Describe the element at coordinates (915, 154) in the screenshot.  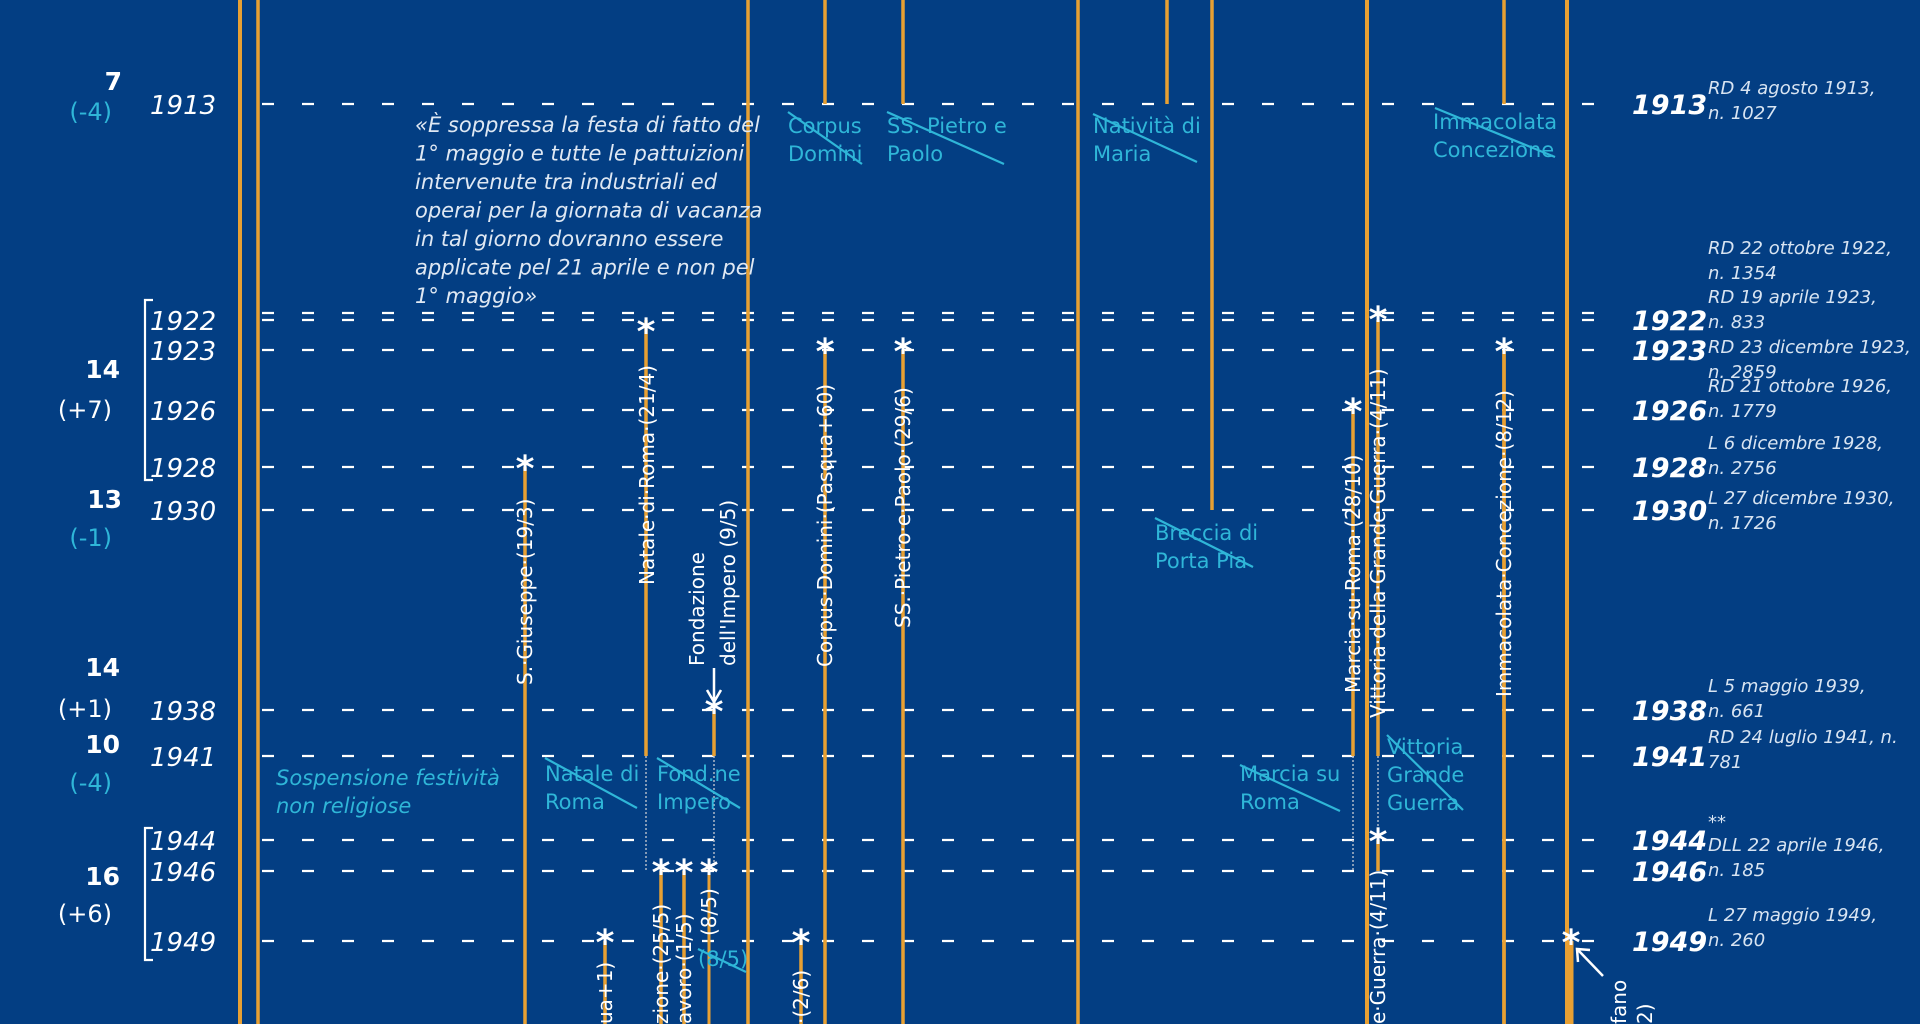
I see `abolished-label: Paolo` at that location.